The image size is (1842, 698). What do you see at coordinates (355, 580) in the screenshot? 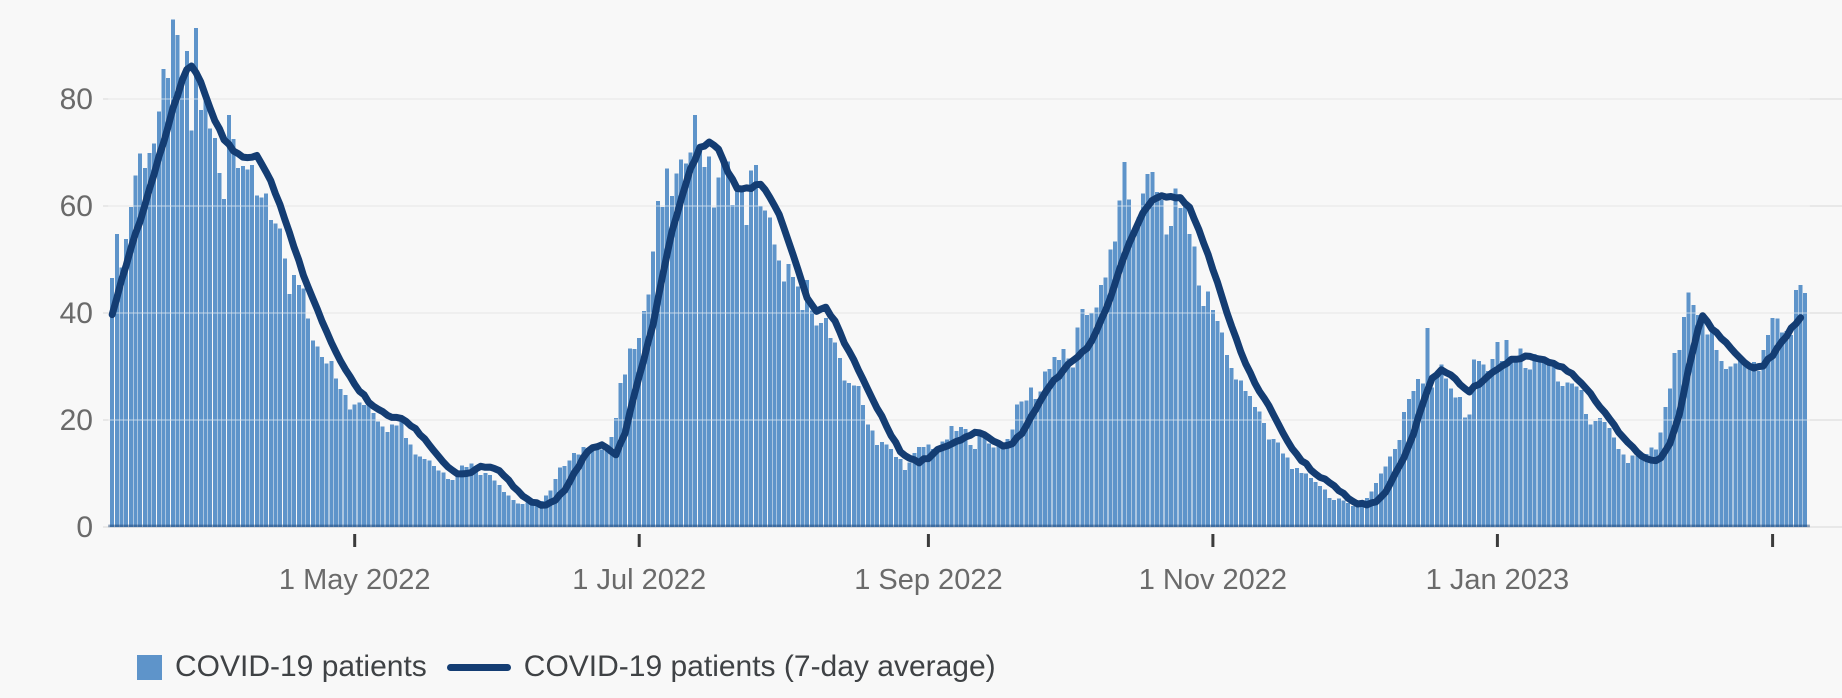
I see `x-tick-label: 1 May 2022` at bounding box center [355, 580].